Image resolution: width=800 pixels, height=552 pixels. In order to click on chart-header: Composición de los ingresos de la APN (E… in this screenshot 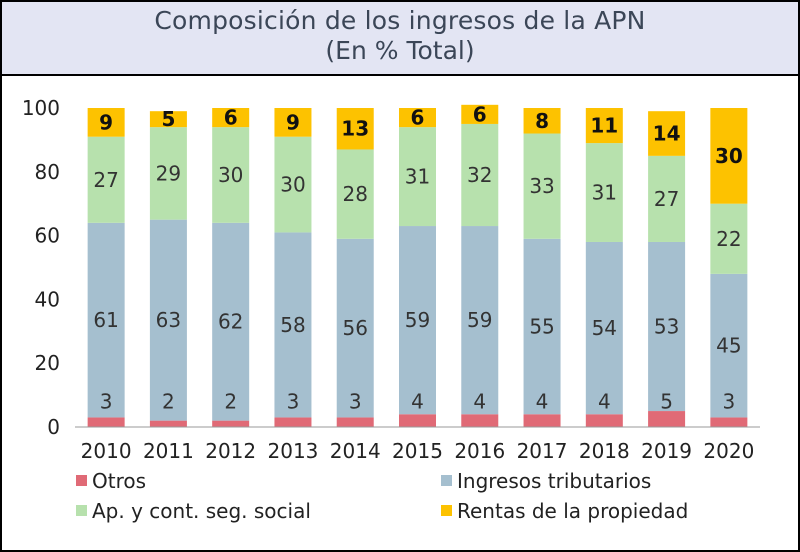, I will do `click(400, 39)`.